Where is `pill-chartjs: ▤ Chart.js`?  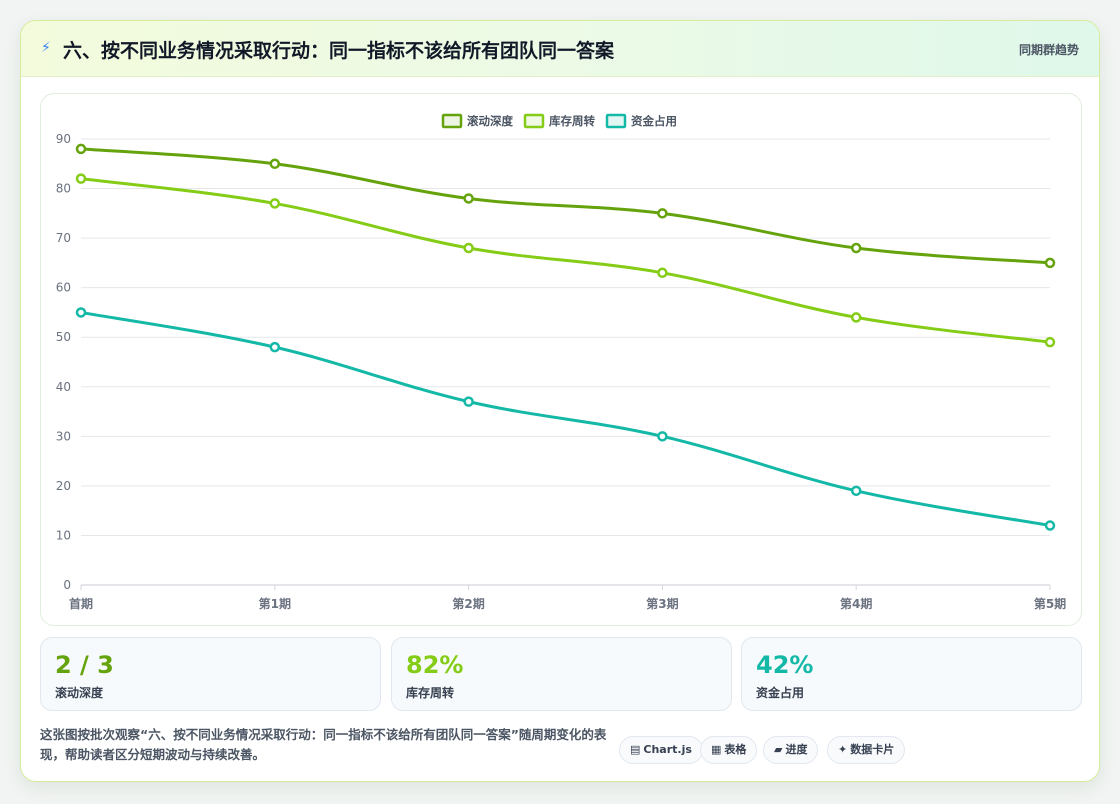
pill-chartjs: ▤ Chart.js is located at coordinates (661, 750).